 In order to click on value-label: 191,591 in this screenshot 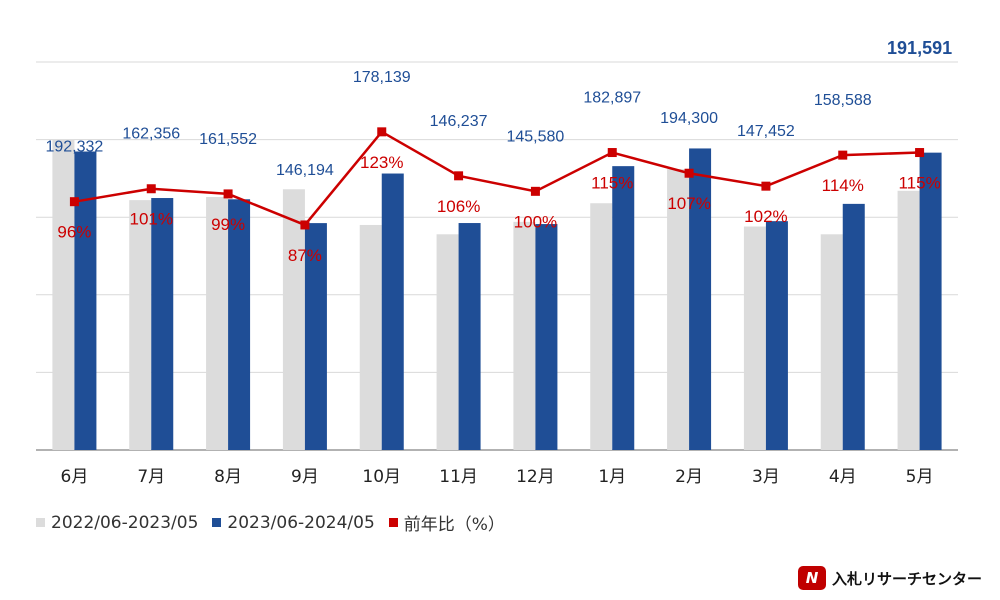, I will do `click(919, 48)`.